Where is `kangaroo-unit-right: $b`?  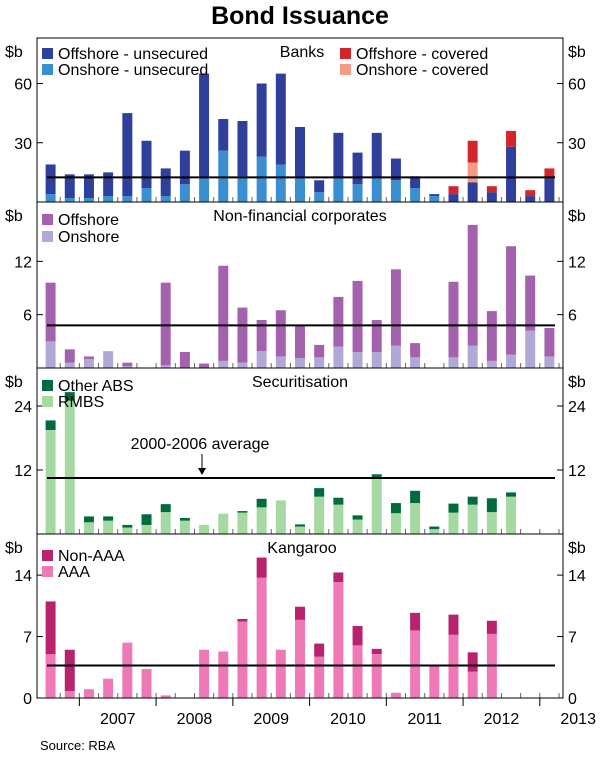 kangaroo-unit-right: $b is located at coordinates (577, 548).